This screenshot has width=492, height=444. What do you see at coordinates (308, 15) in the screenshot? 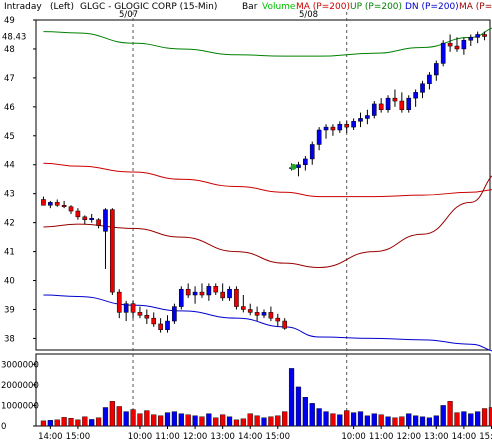
I see `date-label-2: 5/08` at bounding box center [308, 15].